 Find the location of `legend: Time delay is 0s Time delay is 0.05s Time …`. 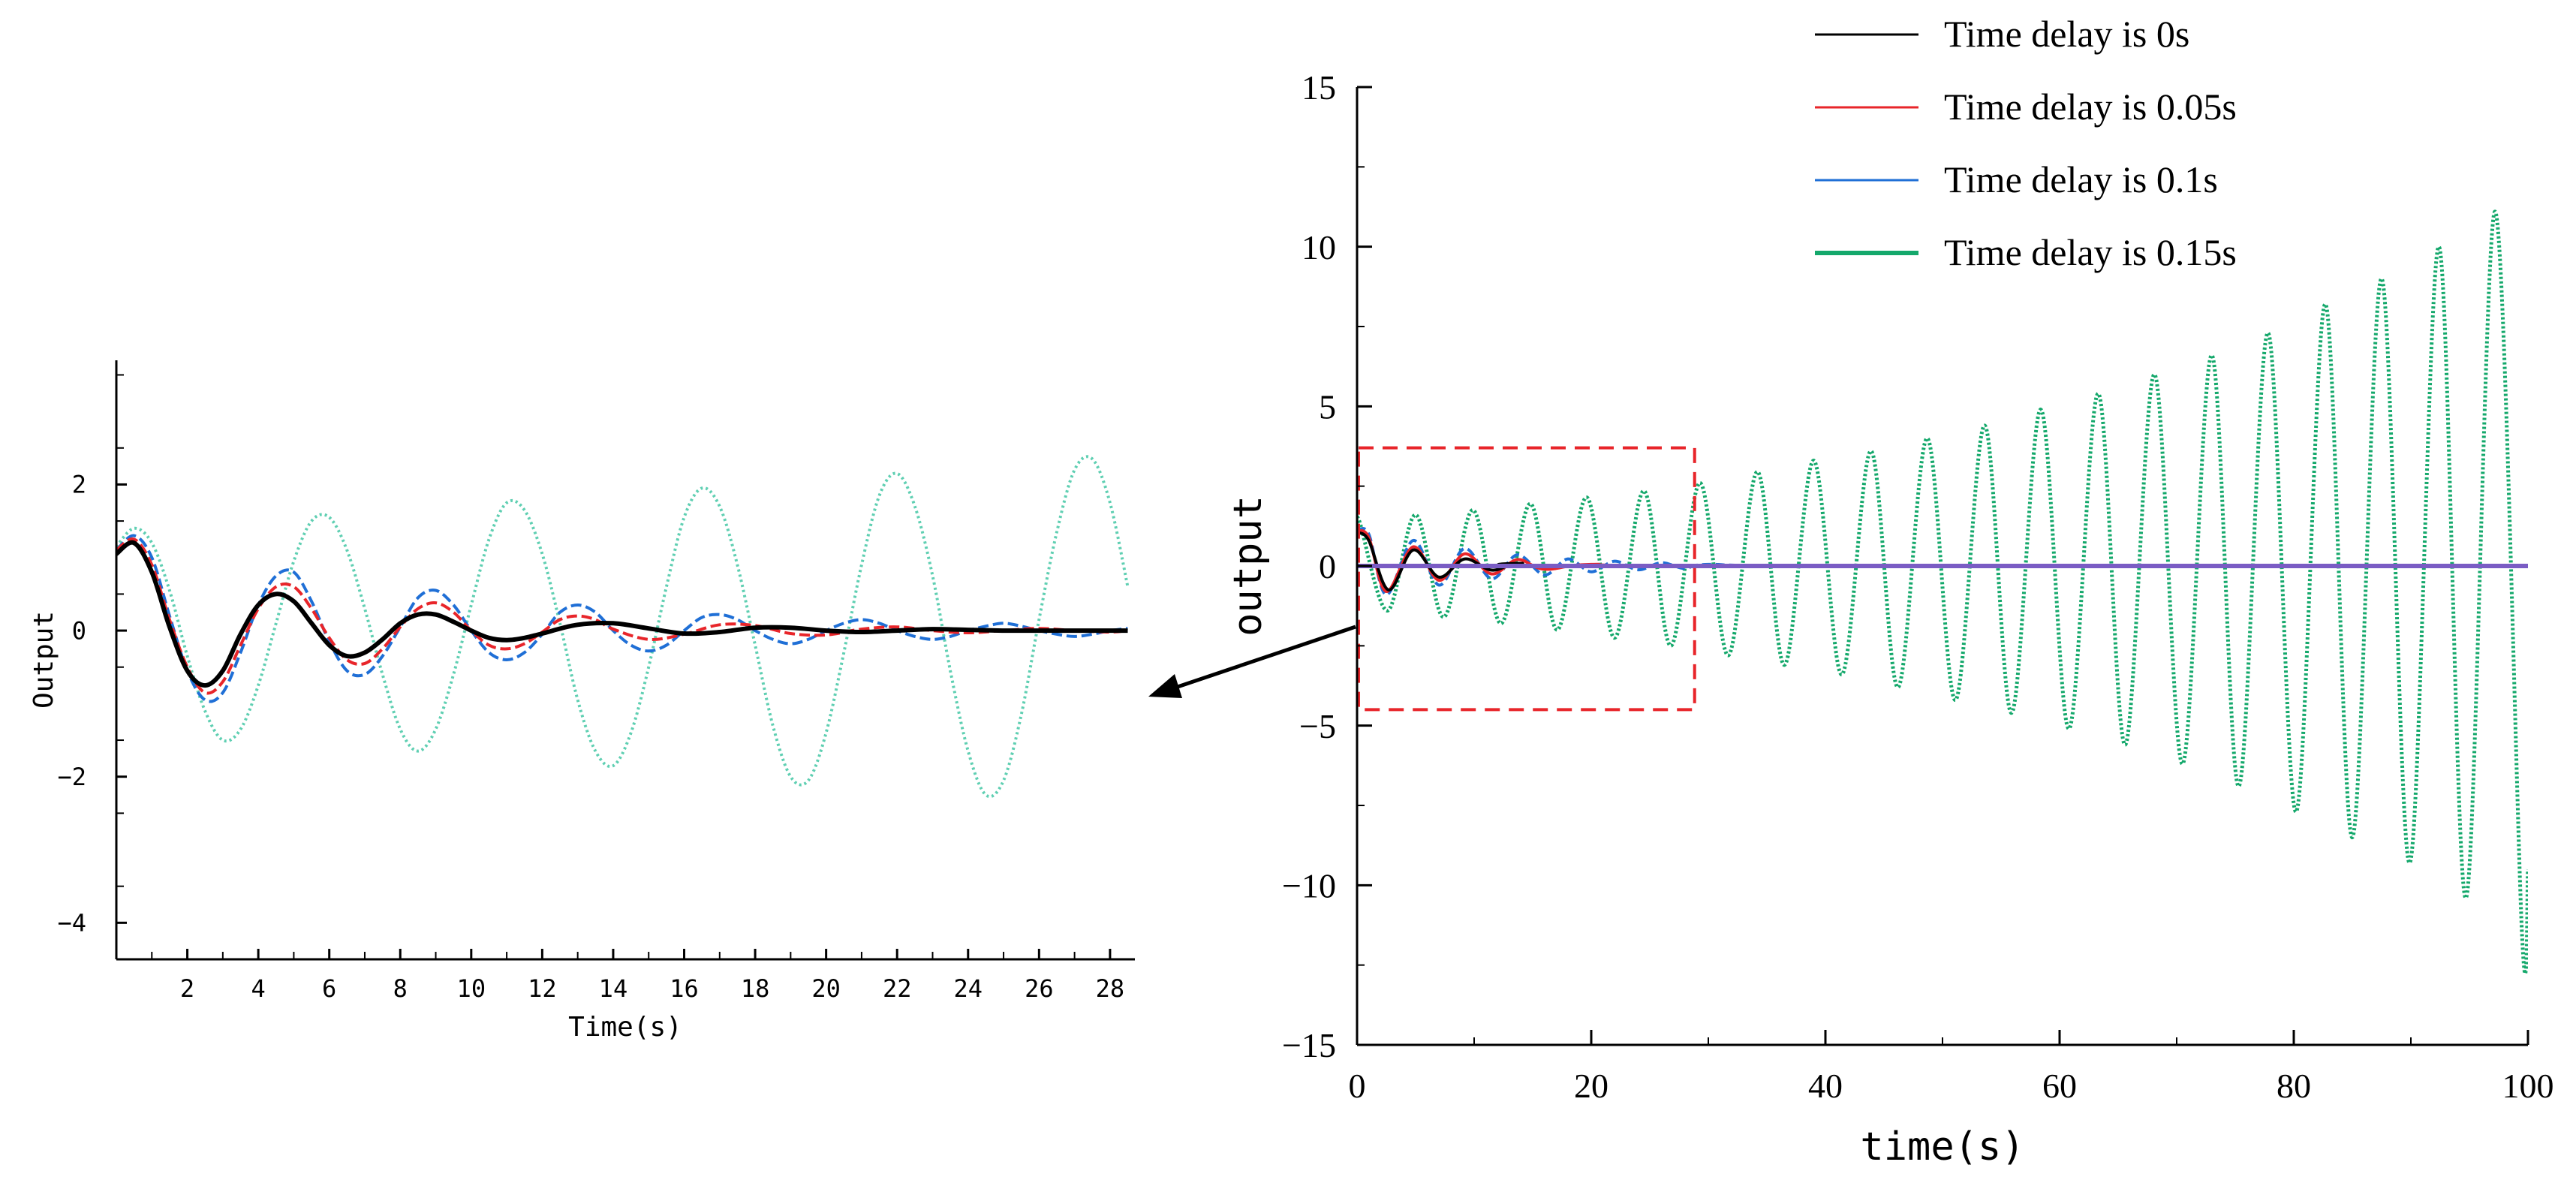

legend: Time delay is 0s Time delay is 0.05s Time … is located at coordinates (2026, 143).